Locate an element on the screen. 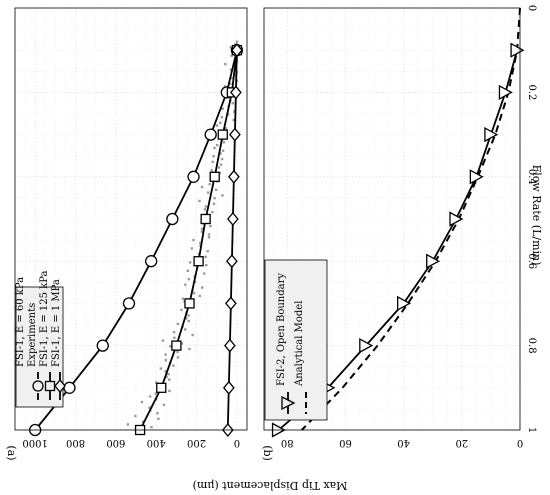 This screenshot has height=495, width=550. legend-item-experiments: Experiments is located at coordinates (32, 335).